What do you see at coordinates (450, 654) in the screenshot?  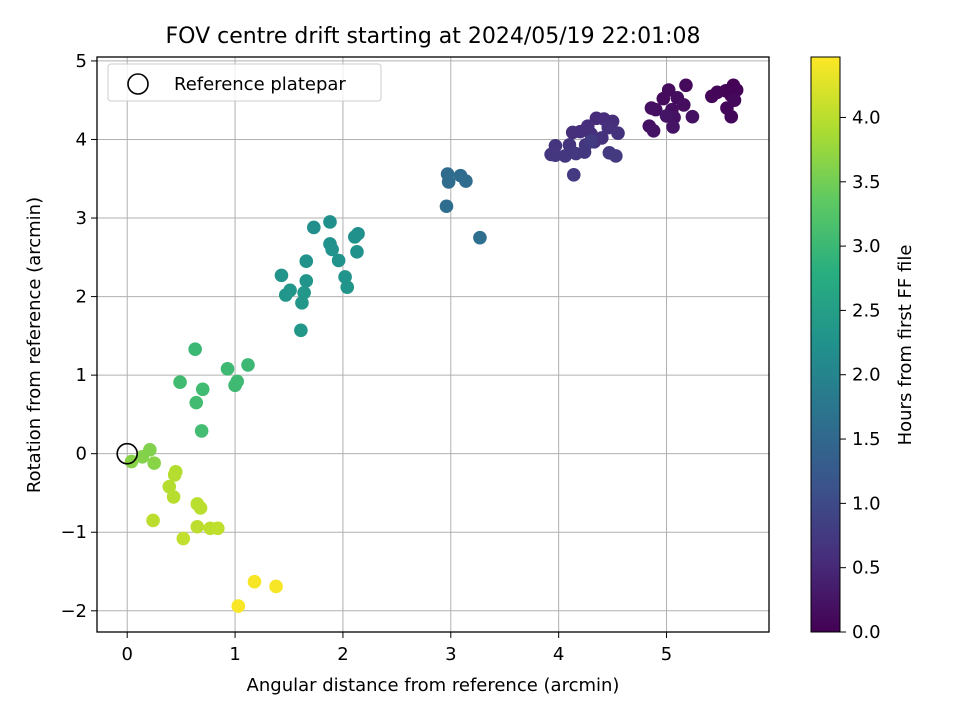 I see `x-tick-label: 3` at bounding box center [450, 654].